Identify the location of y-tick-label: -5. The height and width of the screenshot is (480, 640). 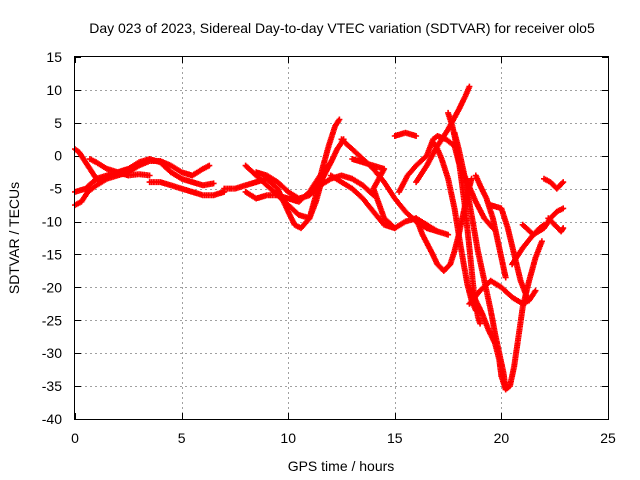
(56, 189).